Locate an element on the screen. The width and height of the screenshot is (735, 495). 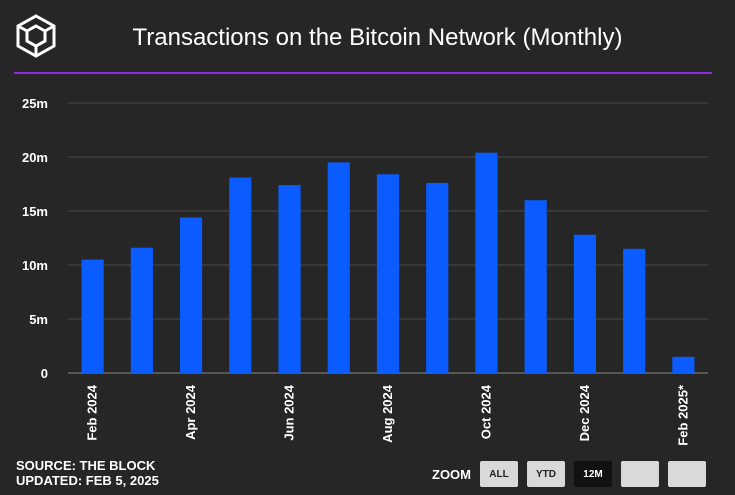
x-tick-label: Feb 2024 is located at coordinates (92, 412).